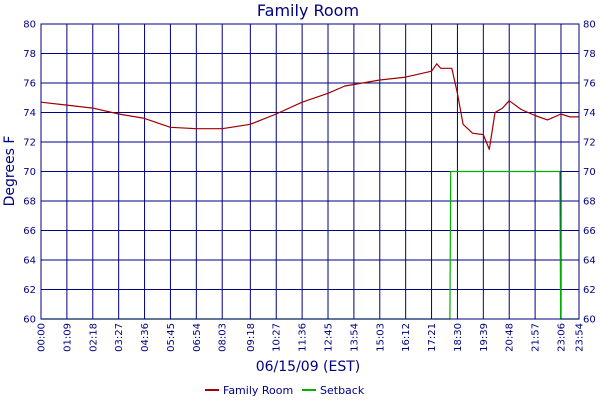 The height and width of the screenshot is (400, 600). I want to click on x-tick-label: 21:57, so click(536, 337).